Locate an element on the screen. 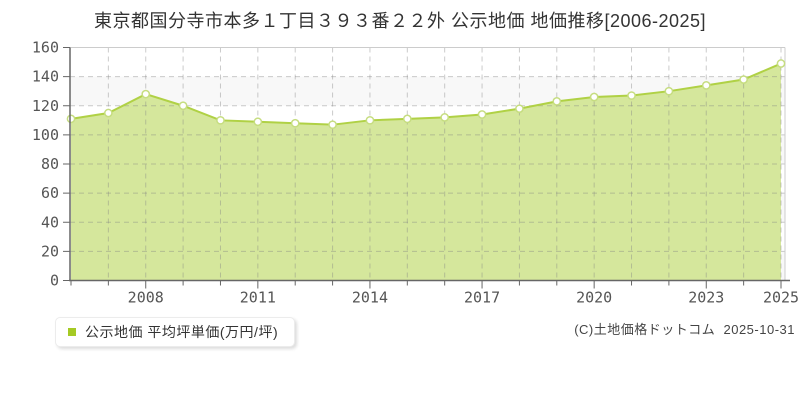 The width and height of the screenshot is (800, 400). svg-text: 140 is located at coordinates (45, 77).